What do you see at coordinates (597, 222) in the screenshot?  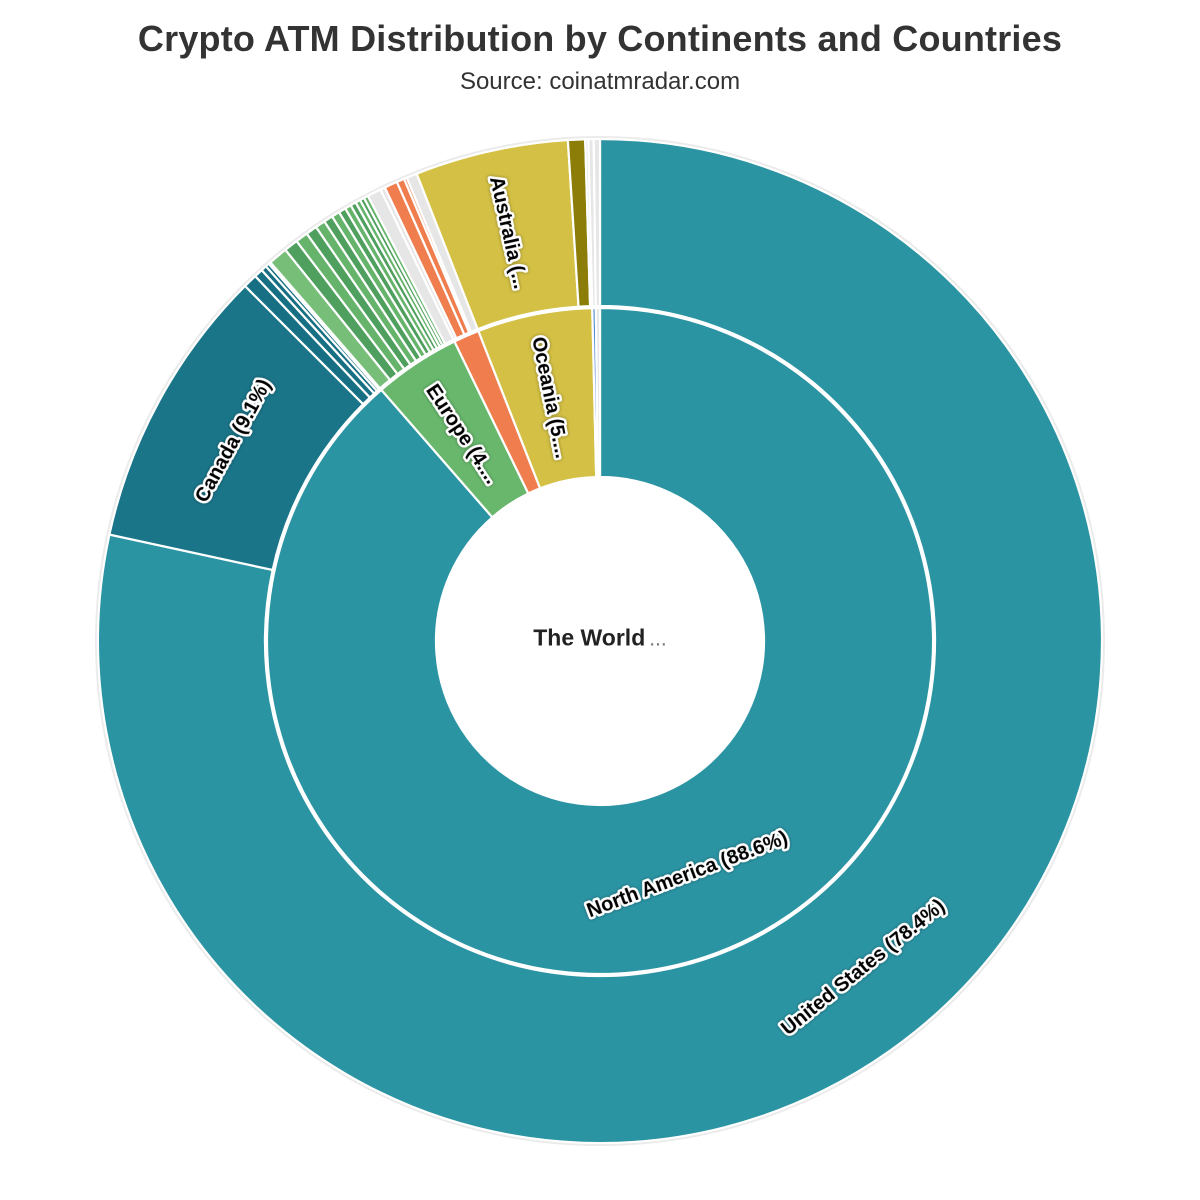 I see `slice-africa-countries` at bounding box center [597, 222].